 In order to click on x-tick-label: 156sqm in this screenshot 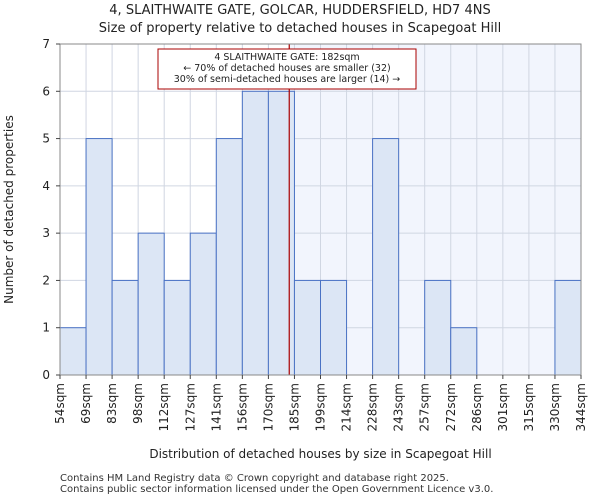, I will do `click(242, 407)`.